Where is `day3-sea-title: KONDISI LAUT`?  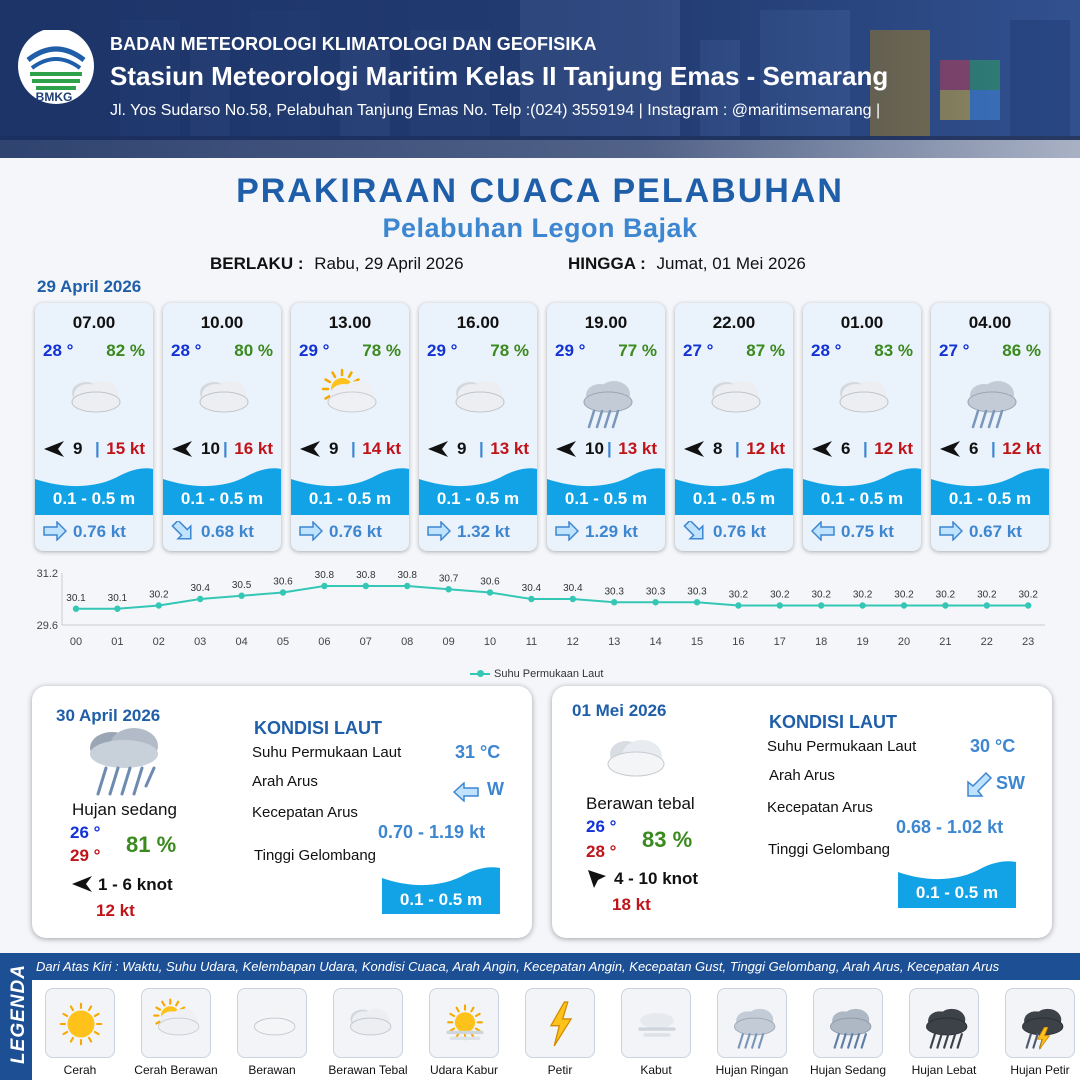
day3-sea-title: KONDISI LAUT is located at coordinates (833, 722).